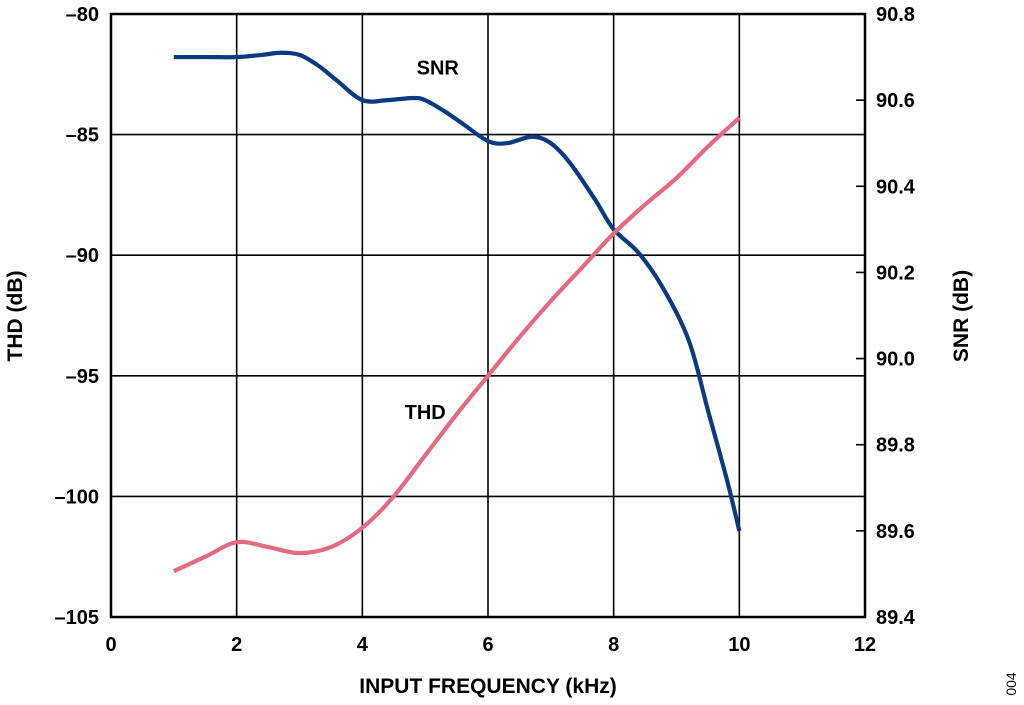  I want to click on y-right-tick-label: 90.4, so click(896, 187).